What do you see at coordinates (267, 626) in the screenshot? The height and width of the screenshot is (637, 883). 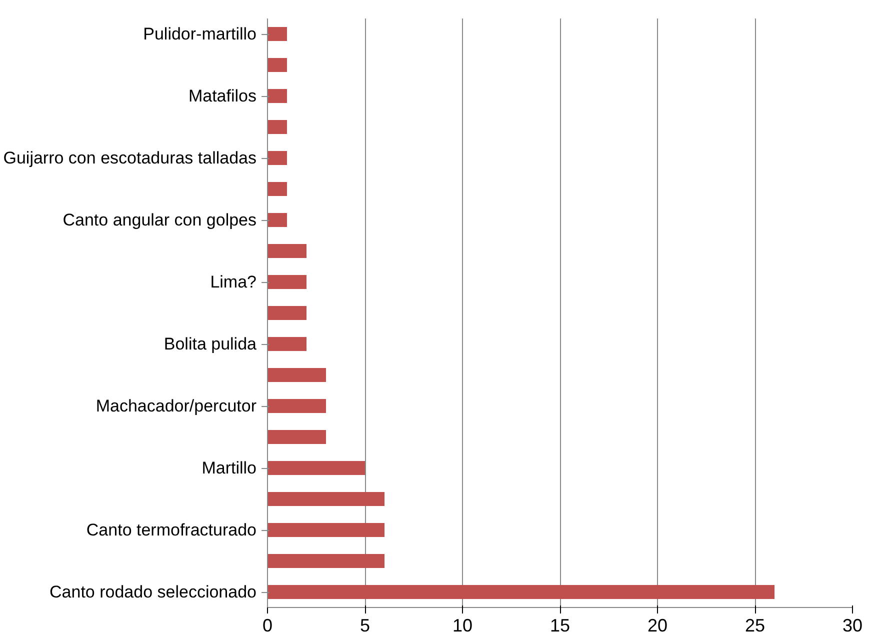 I see `x-tick-label: 0` at bounding box center [267, 626].